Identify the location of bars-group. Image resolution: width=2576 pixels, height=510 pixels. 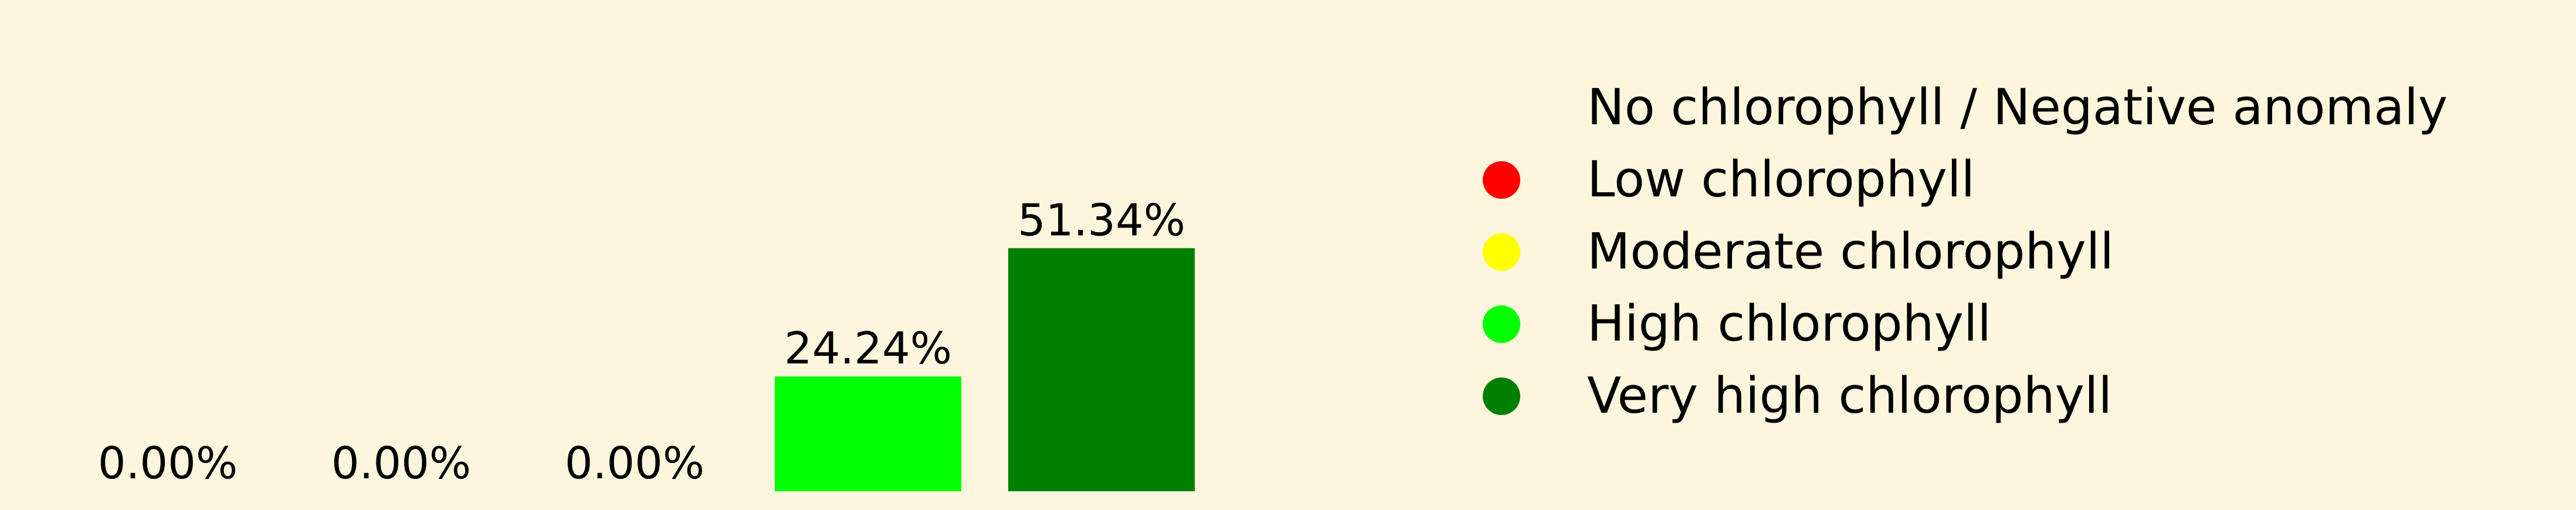
(985, 369).